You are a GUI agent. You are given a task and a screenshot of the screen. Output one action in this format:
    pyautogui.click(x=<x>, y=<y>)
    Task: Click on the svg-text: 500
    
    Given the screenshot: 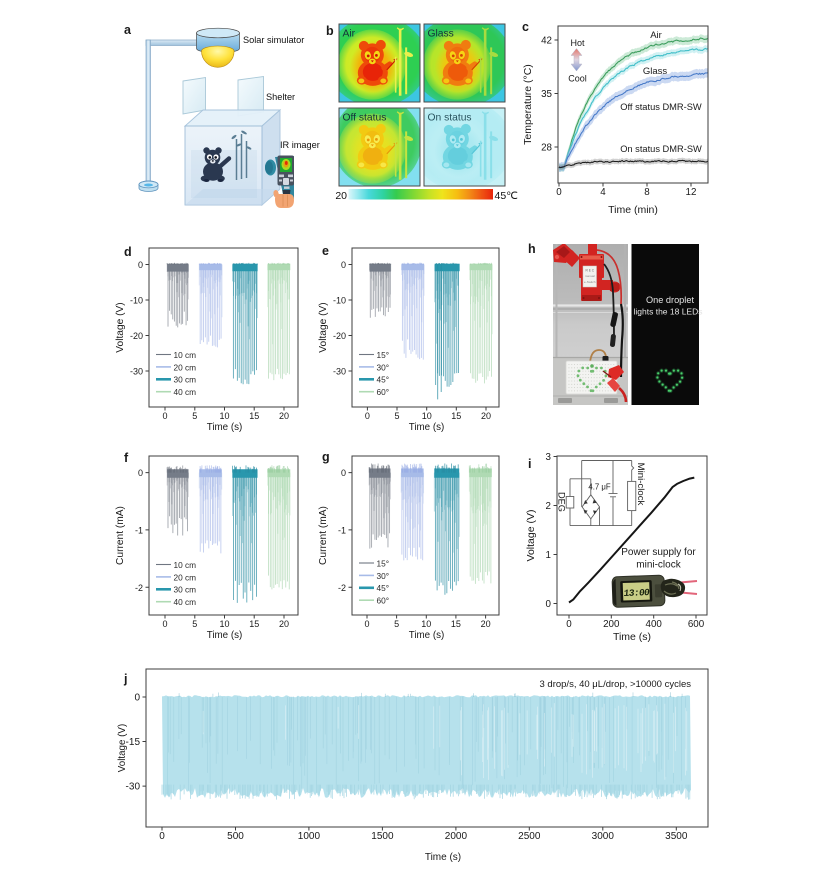 What is the action you would take?
    pyautogui.click(x=235, y=836)
    